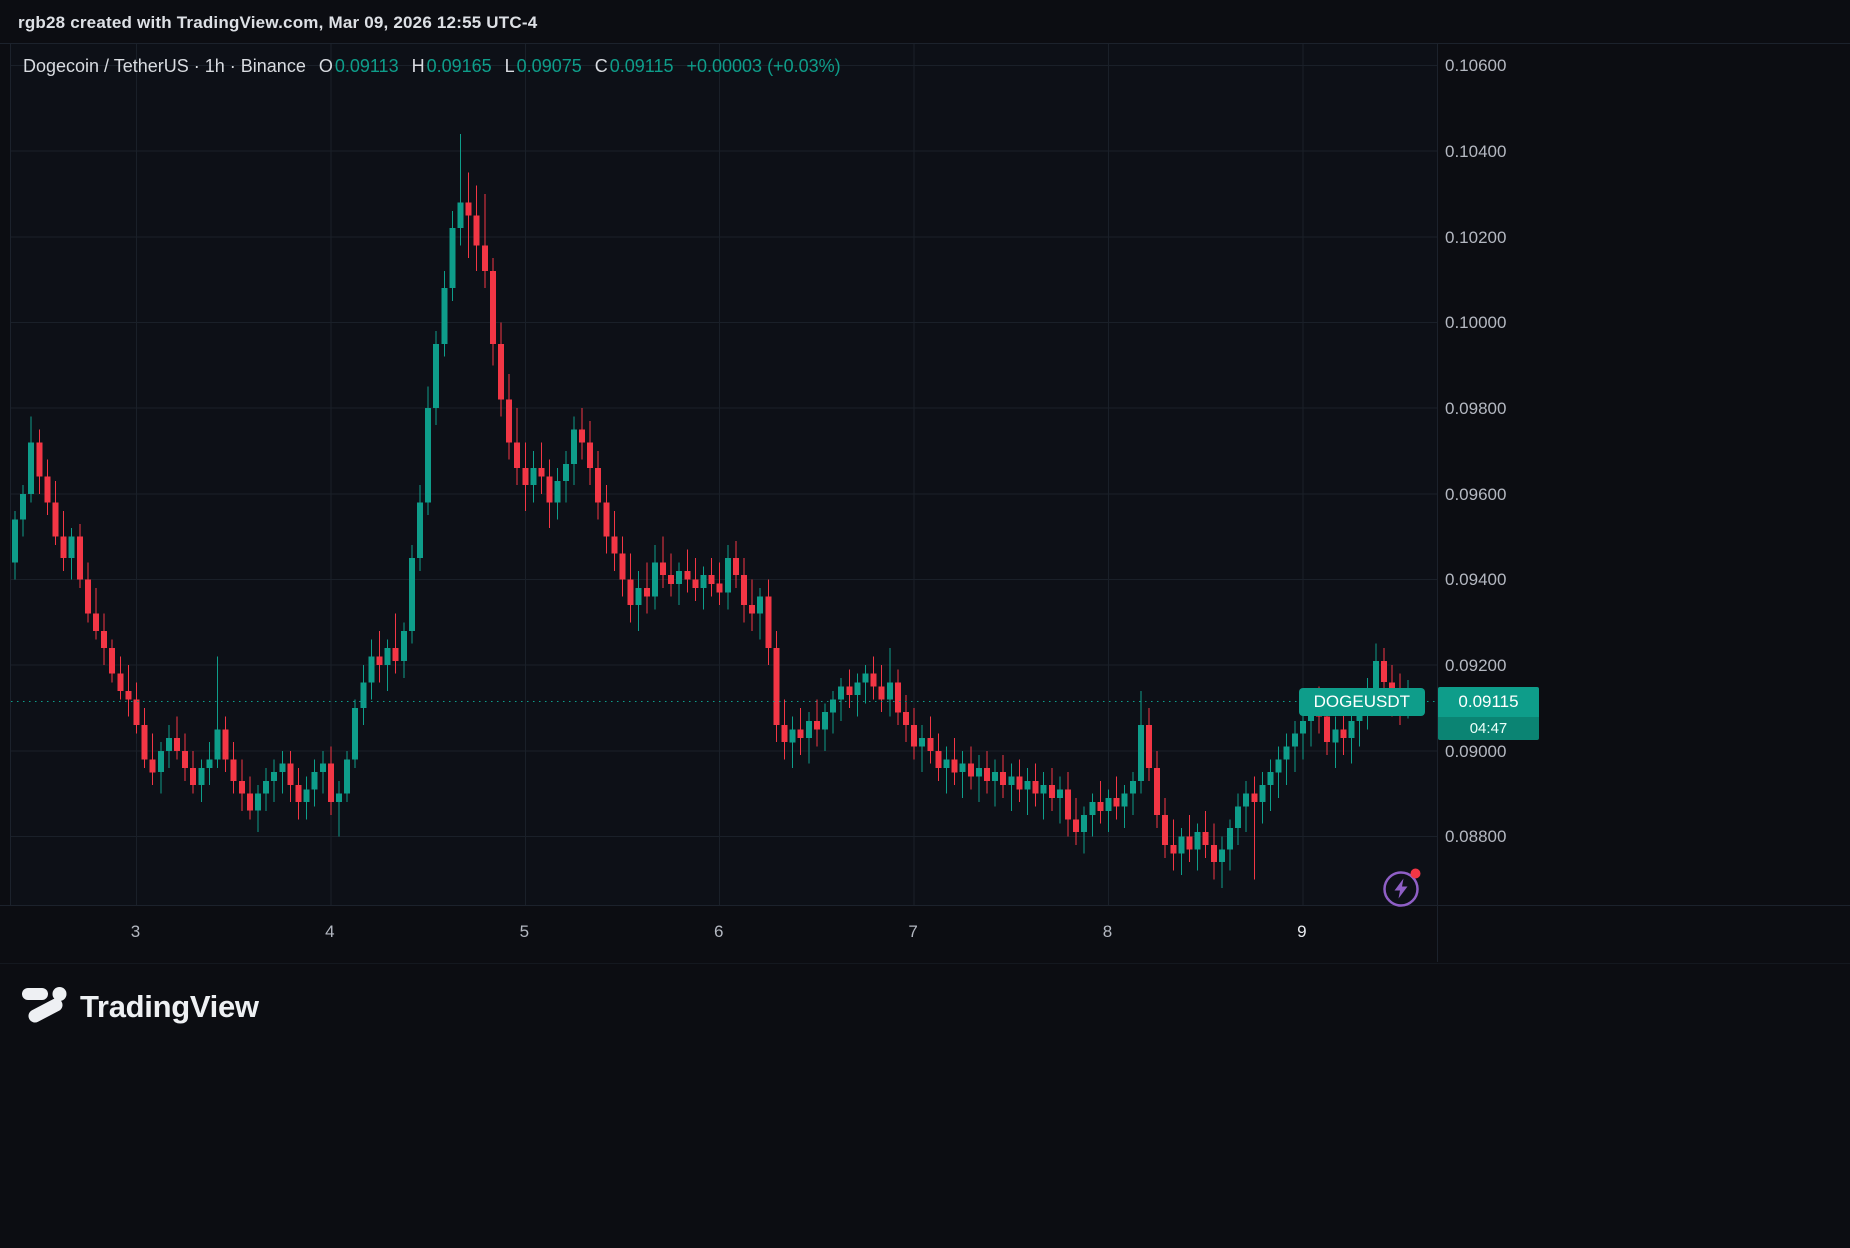 The height and width of the screenshot is (1248, 1850). Describe the element at coordinates (1476, 494) in the screenshot. I see `y-axis-label: 0.09600` at that location.